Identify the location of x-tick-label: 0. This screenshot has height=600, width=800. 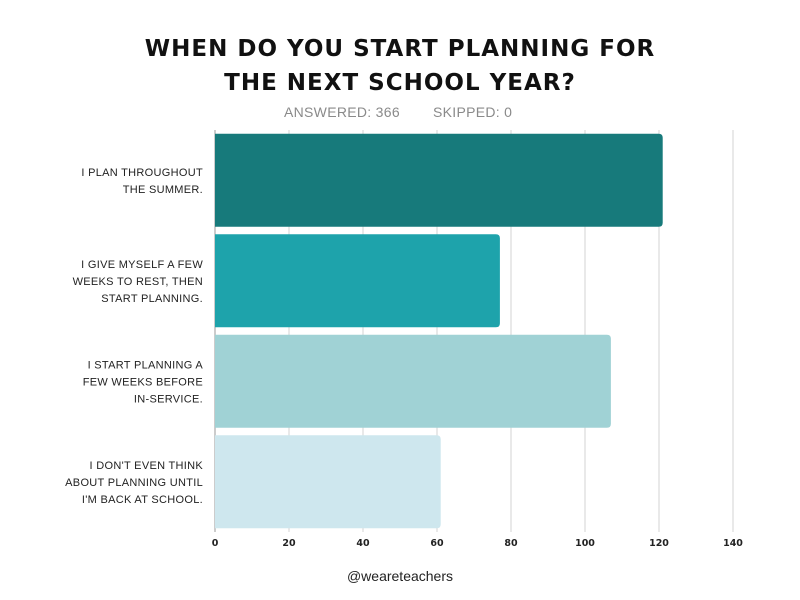
(215, 543).